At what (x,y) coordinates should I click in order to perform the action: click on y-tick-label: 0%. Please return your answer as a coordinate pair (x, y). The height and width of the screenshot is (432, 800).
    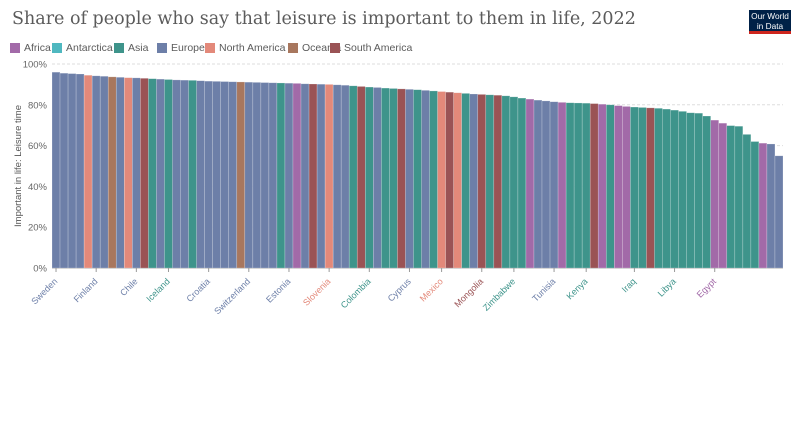
    Looking at the image, I should click on (40, 269).